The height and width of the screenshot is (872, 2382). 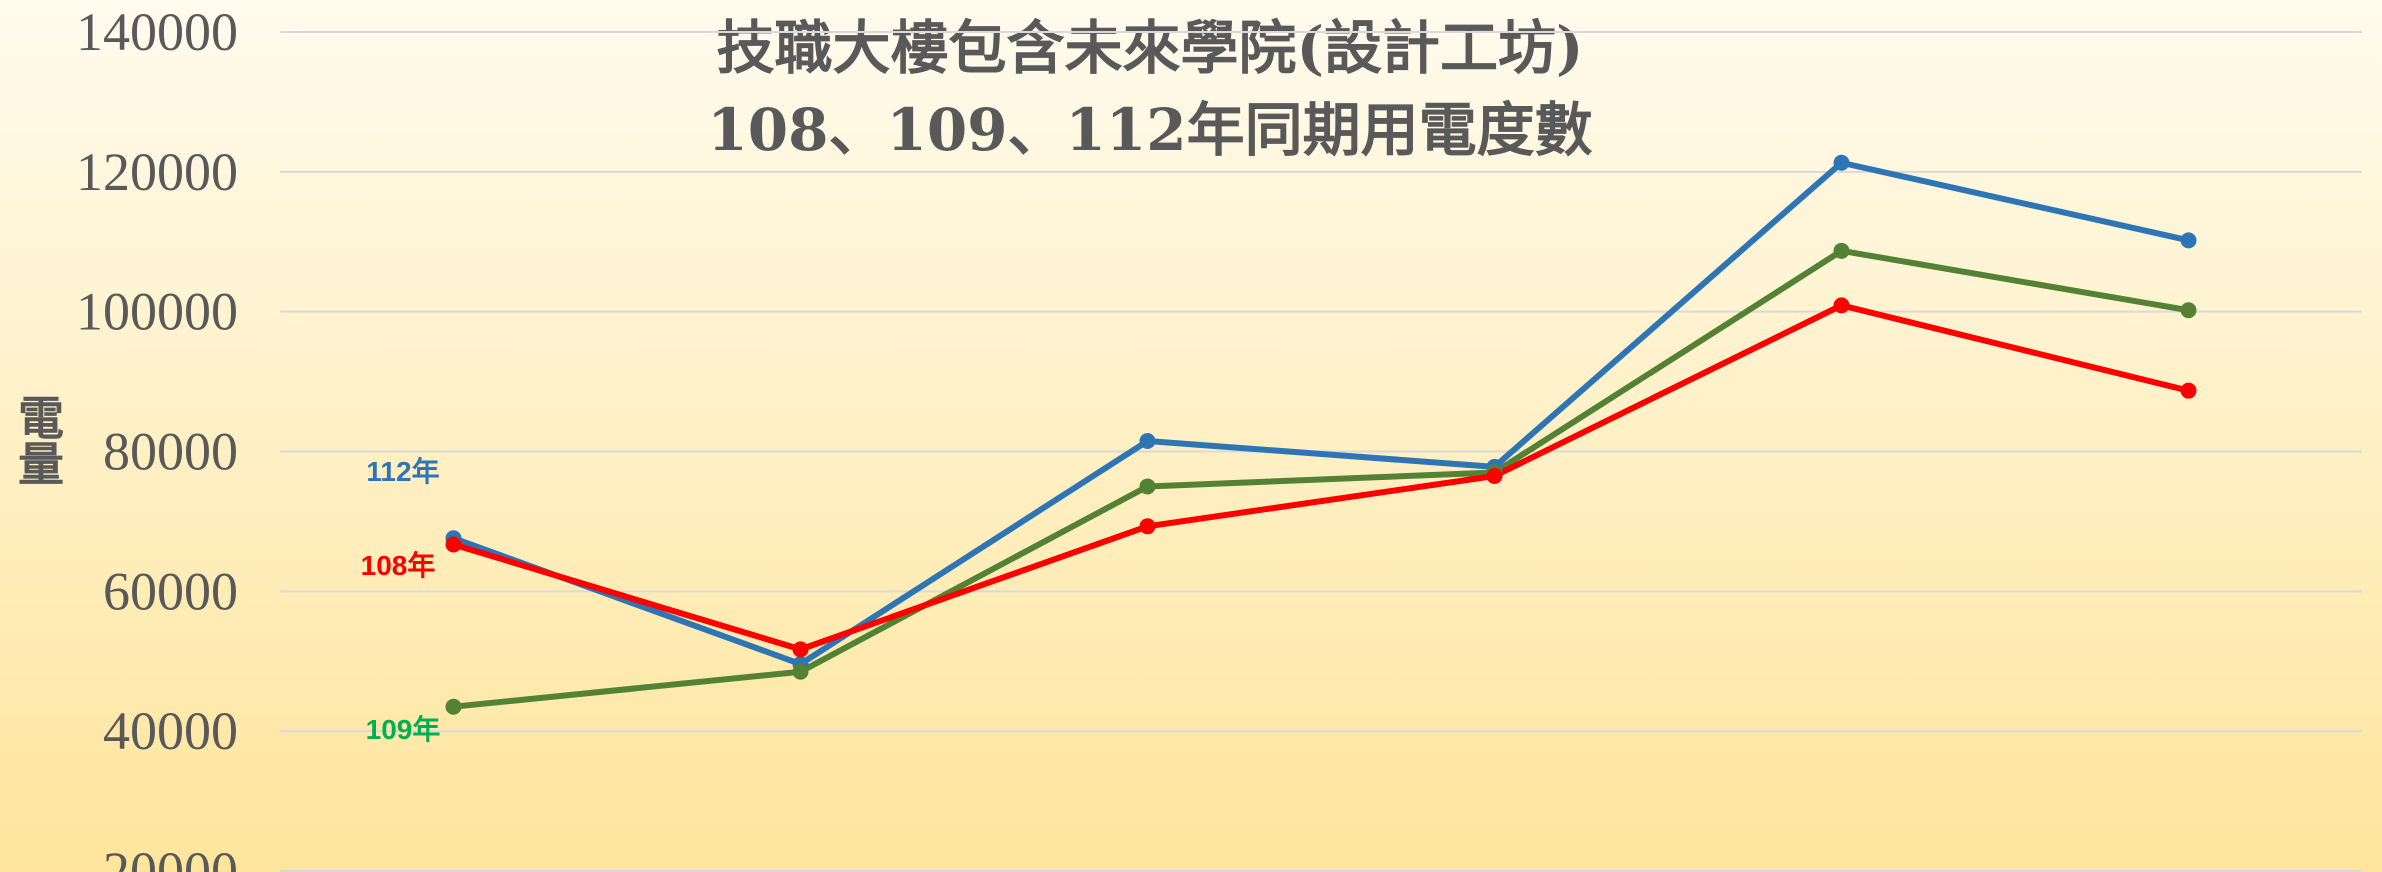 I want to click on y-tick-label: 60000, so click(x=170, y=591).